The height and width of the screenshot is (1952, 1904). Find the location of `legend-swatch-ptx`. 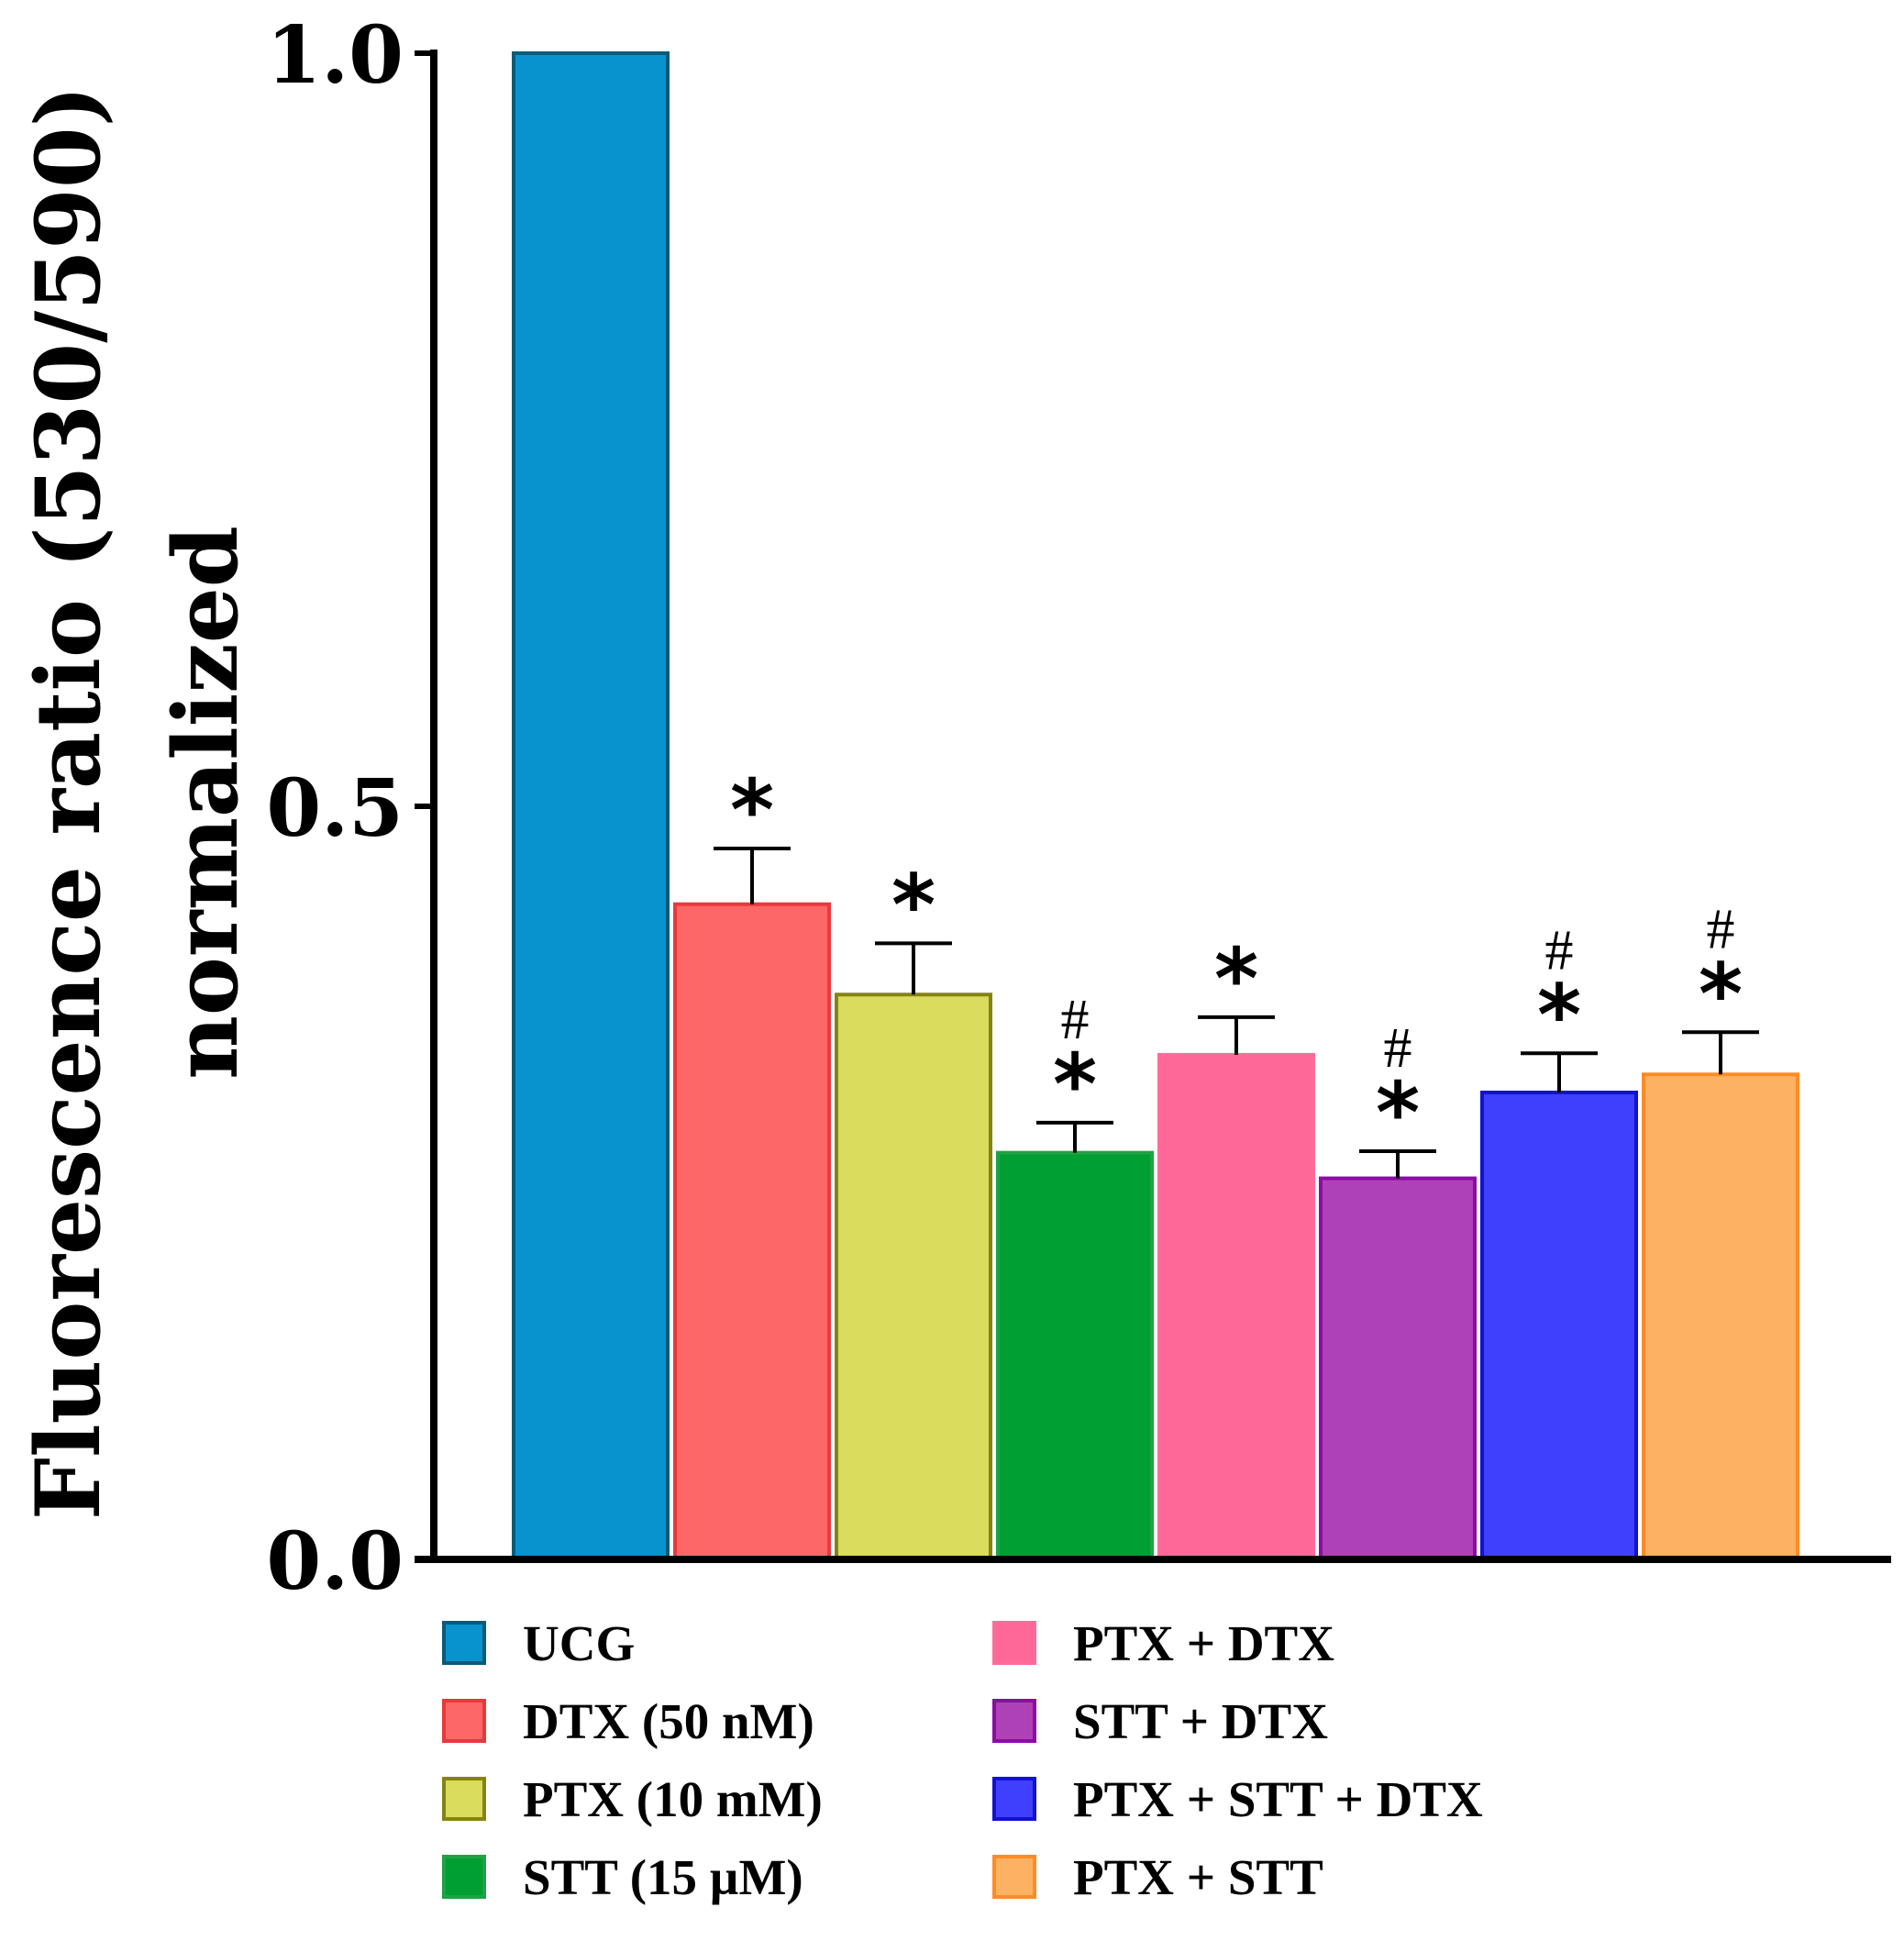

legend-swatch-ptx is located at coordinates (464, 1799).